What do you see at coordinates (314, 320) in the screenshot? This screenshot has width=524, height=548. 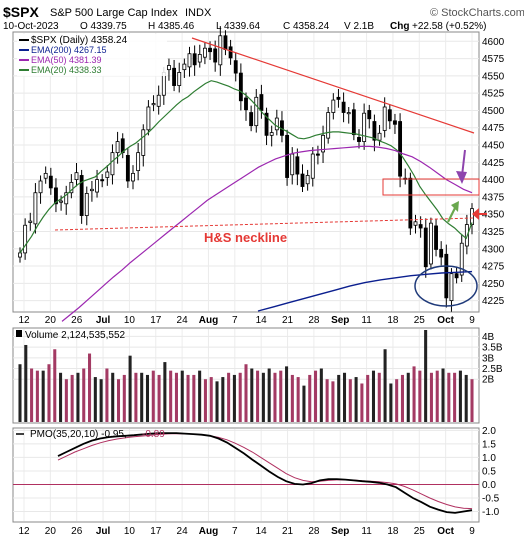 I see `x-tick-label: 28` at bounding box center [314, 320].